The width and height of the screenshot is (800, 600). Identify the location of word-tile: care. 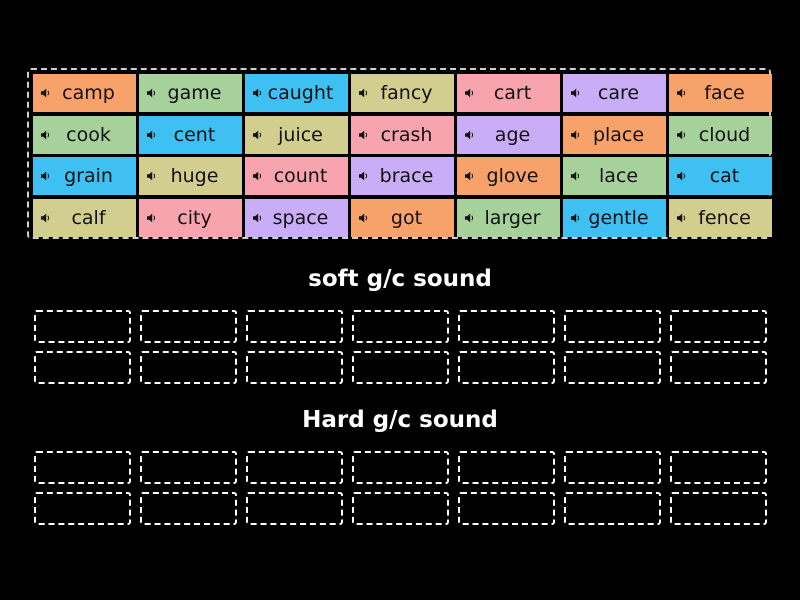
(614, 93).